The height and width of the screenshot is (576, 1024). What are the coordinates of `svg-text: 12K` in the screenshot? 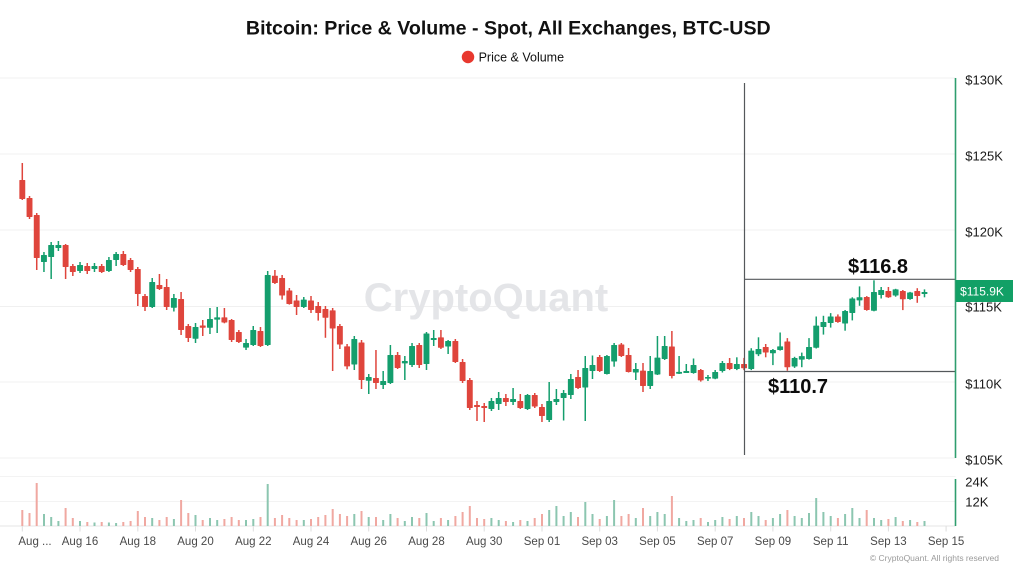 It's located at (976, 502).